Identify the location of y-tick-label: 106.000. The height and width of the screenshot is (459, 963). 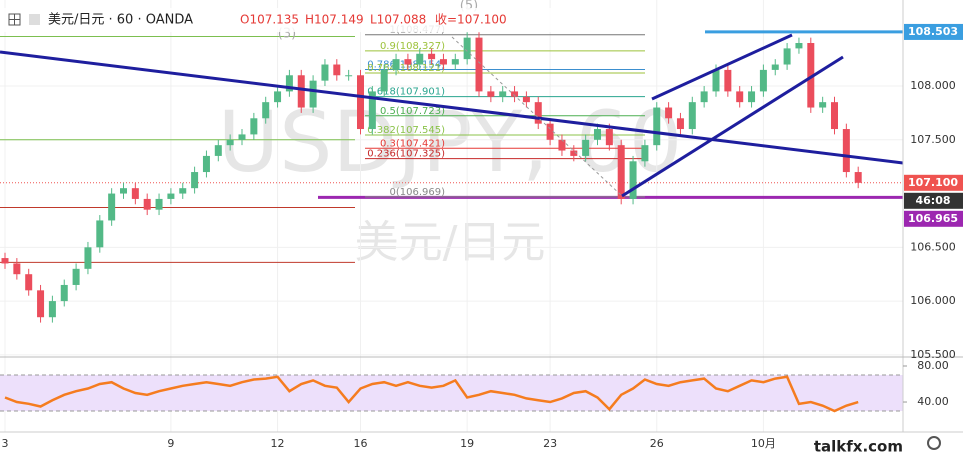
(933, 300).